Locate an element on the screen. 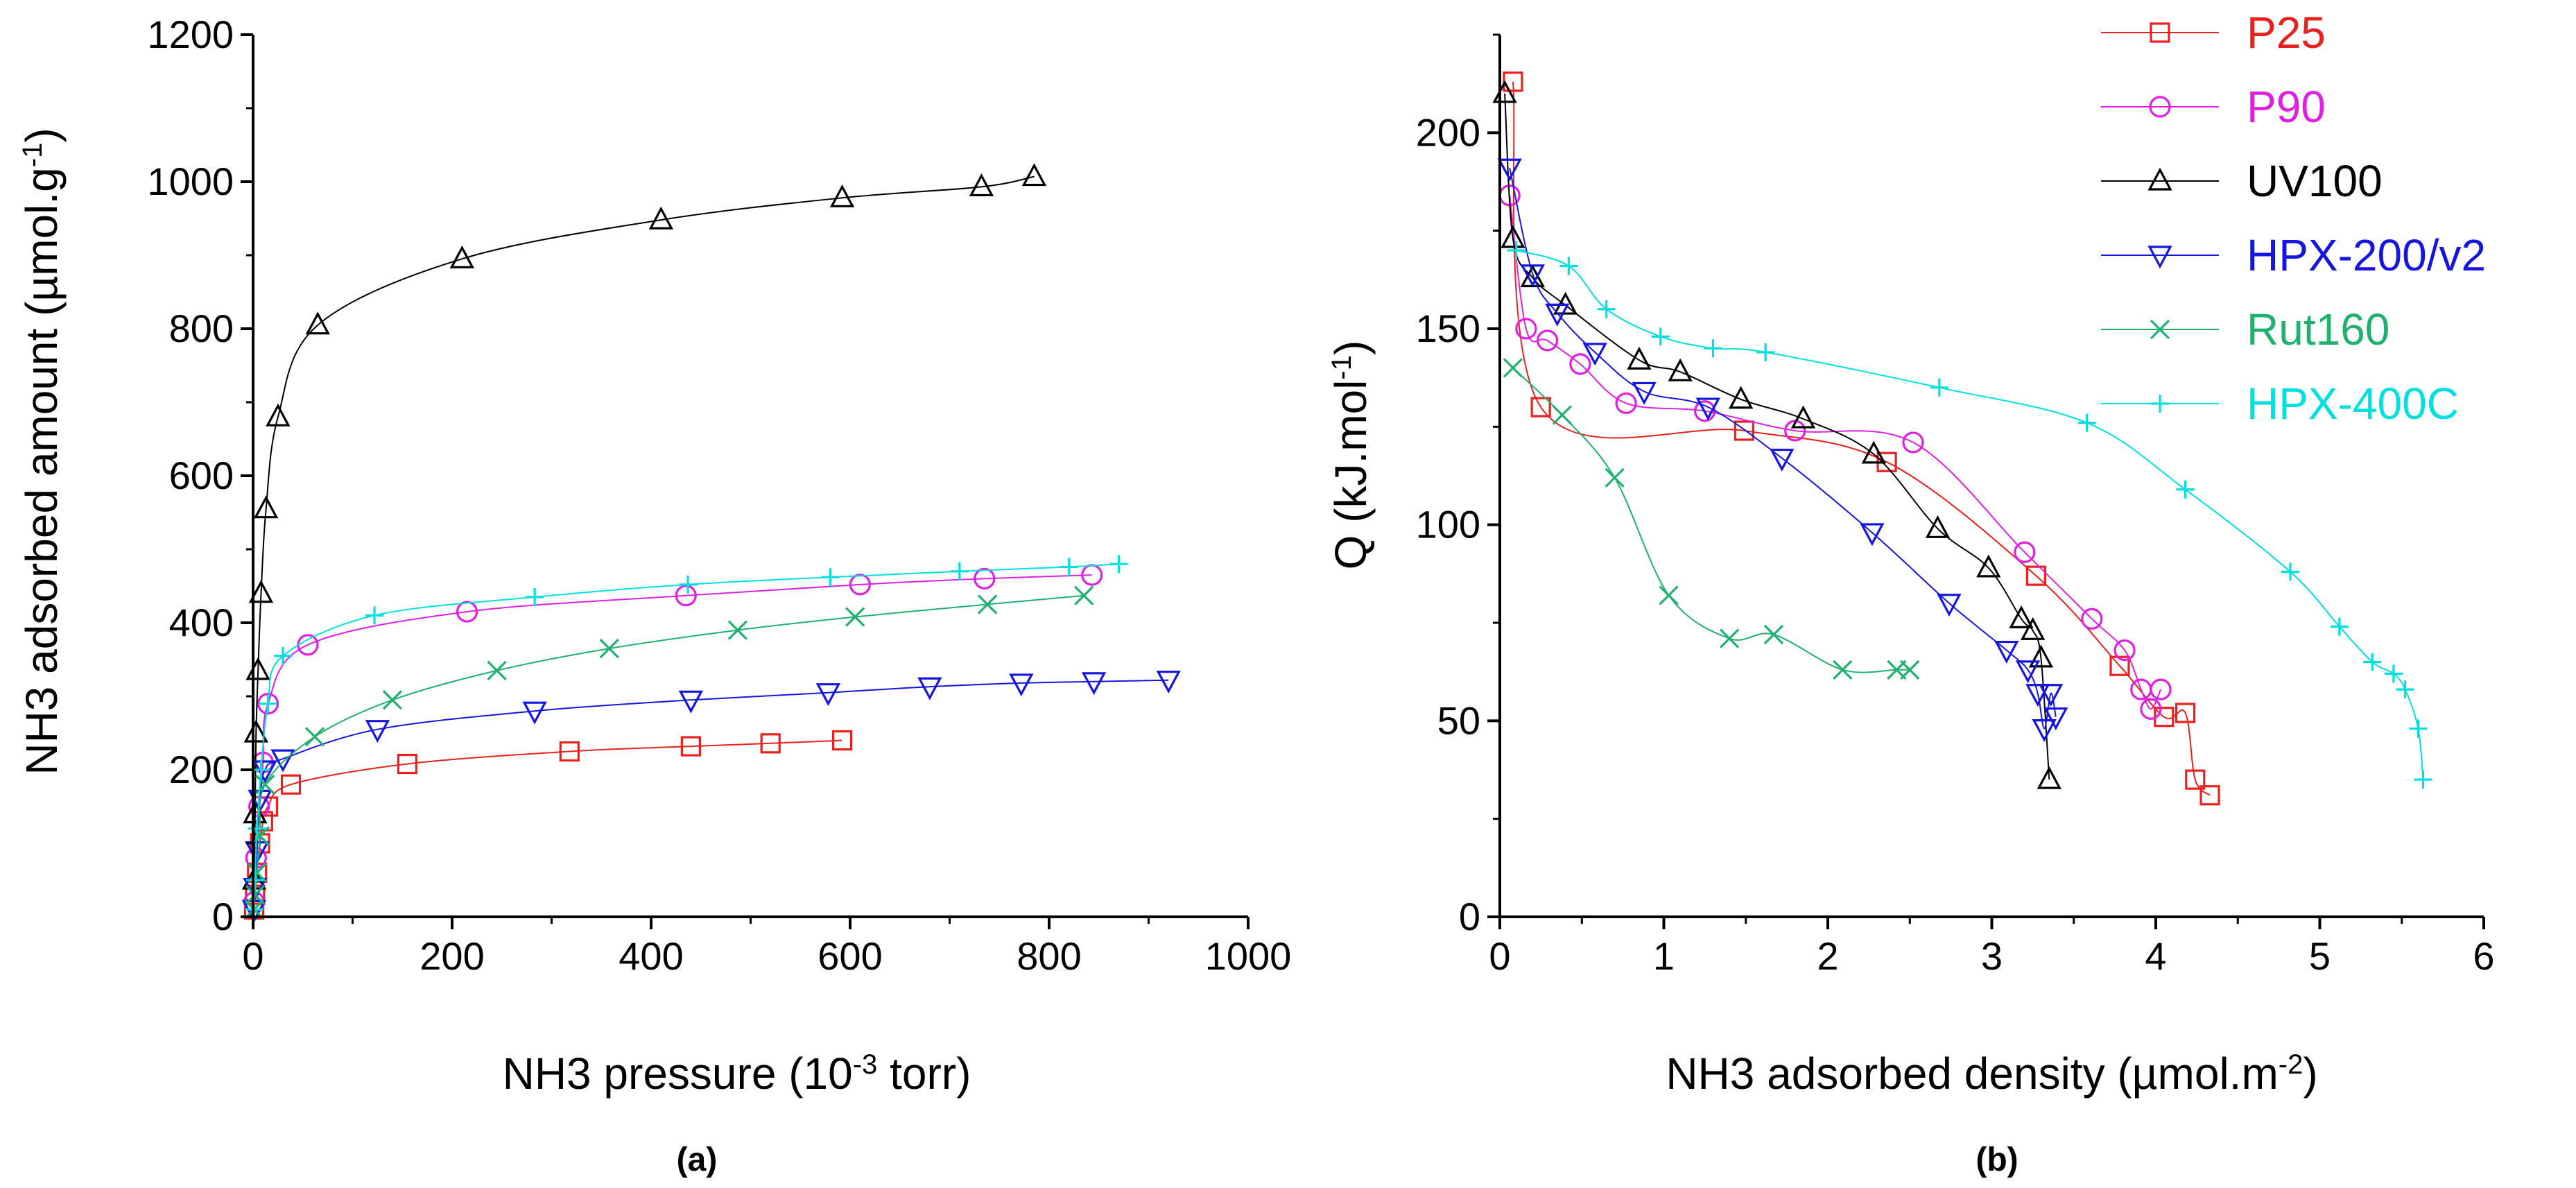 The image size is (2576, 1188). series-line-p25 is located at coordinates (547, 824).